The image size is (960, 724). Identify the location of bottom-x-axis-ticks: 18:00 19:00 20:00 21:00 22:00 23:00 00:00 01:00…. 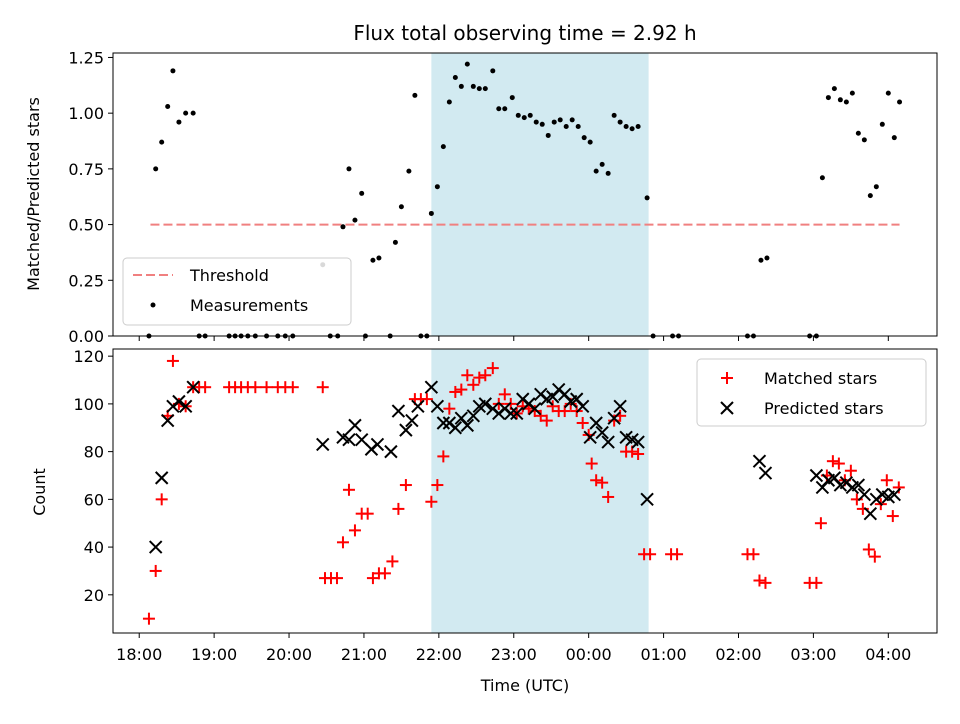
(513, 648).